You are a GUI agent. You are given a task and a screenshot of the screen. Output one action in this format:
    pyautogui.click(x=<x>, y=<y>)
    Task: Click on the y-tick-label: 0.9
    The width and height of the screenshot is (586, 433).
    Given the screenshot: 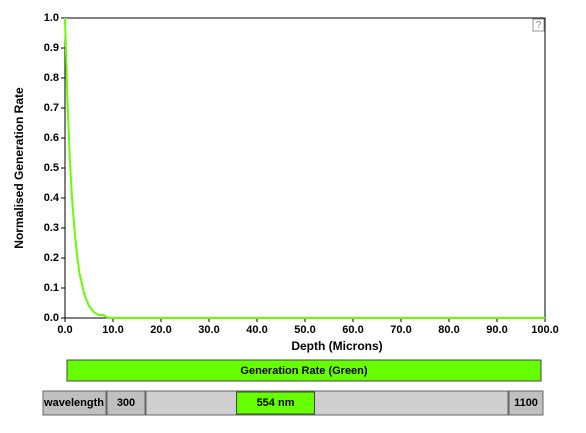 What is the action you would take?
    pyautogui.click(x=51, y=48)
    